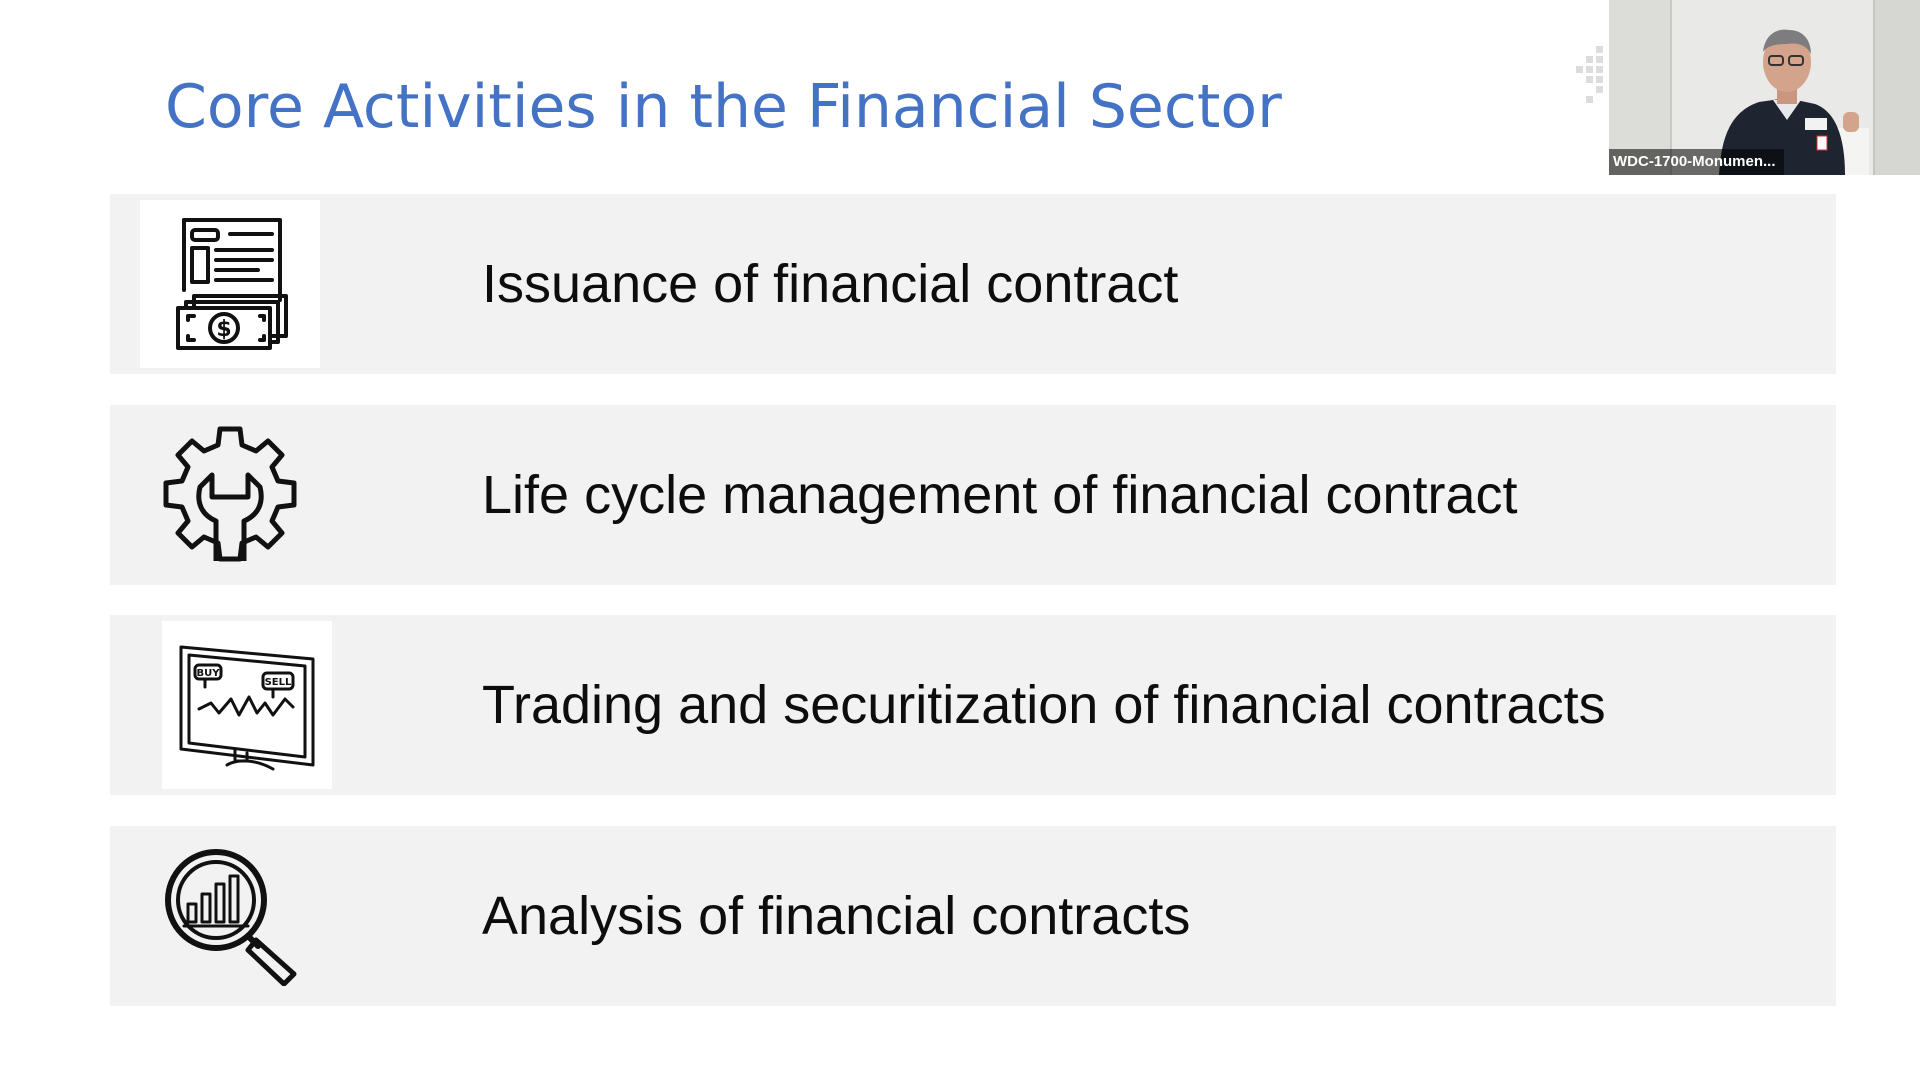 This screenshot has width=1920, height=1080. Describe the element at coordinates (830, 284) in the screenshot. I see `activity-label: Issuance of financial contract` at that location.